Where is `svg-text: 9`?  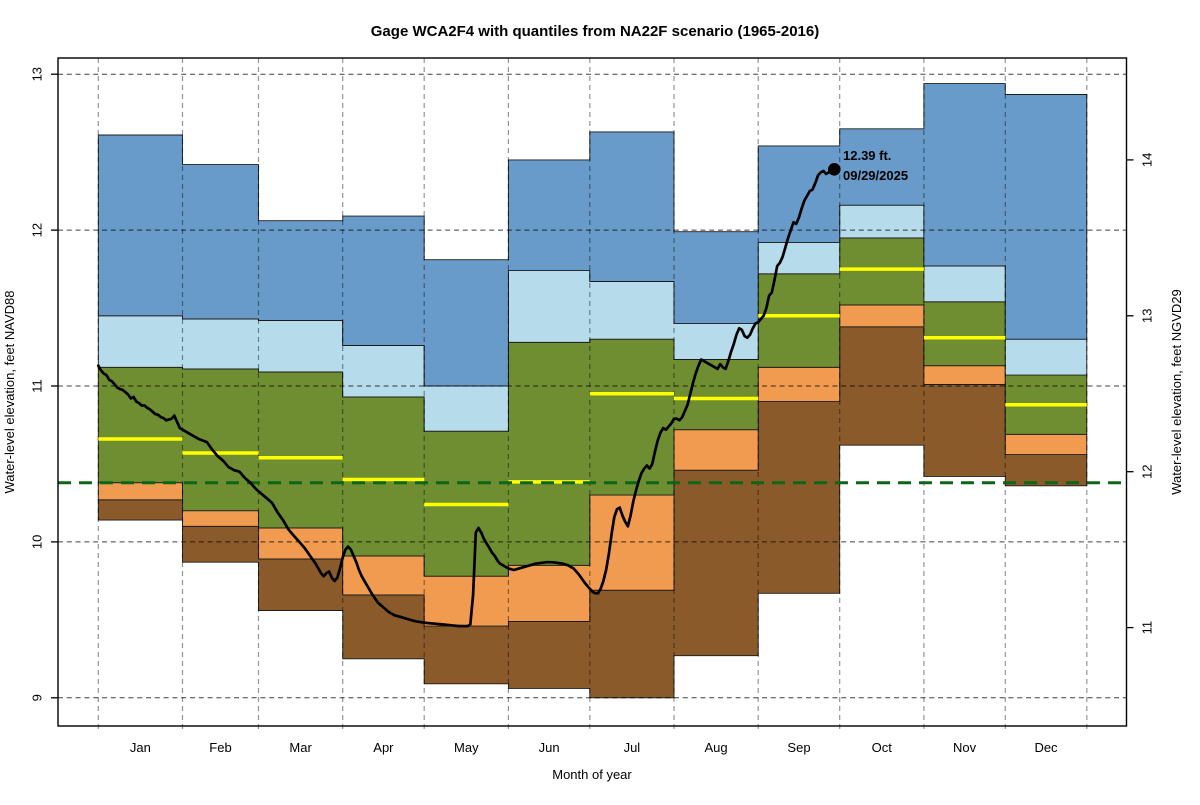 svg-text: 9 is located at coordinates (36, 697).